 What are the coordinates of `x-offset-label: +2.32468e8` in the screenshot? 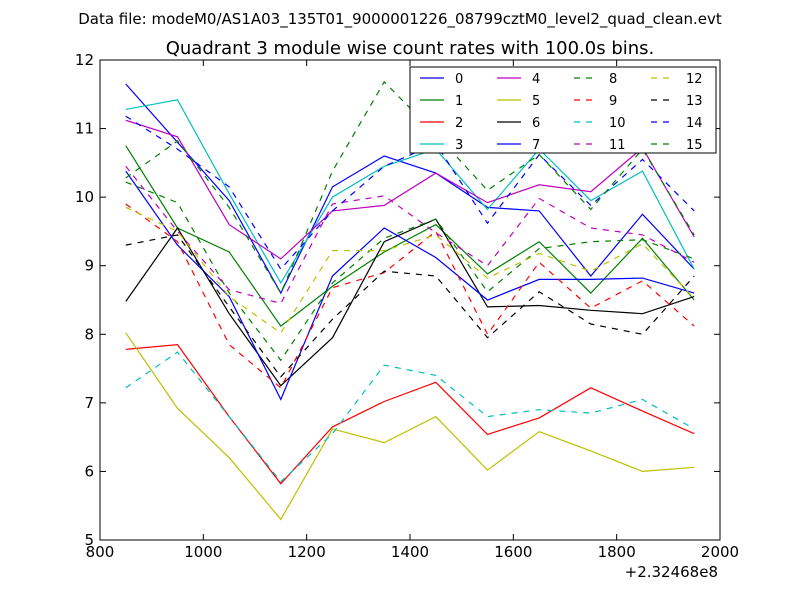 It's located at (671, 572).